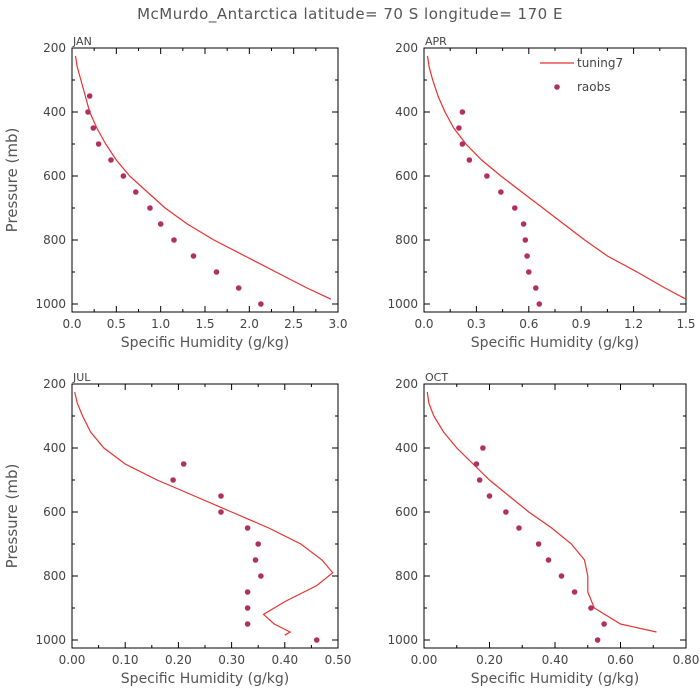  I want to click on legend: tuning7 raobs, so click(581, 75).